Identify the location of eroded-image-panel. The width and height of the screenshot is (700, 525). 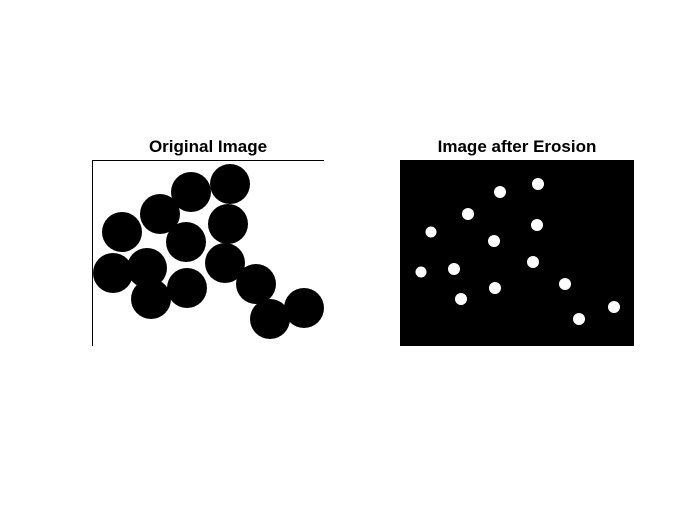
(517, 253).